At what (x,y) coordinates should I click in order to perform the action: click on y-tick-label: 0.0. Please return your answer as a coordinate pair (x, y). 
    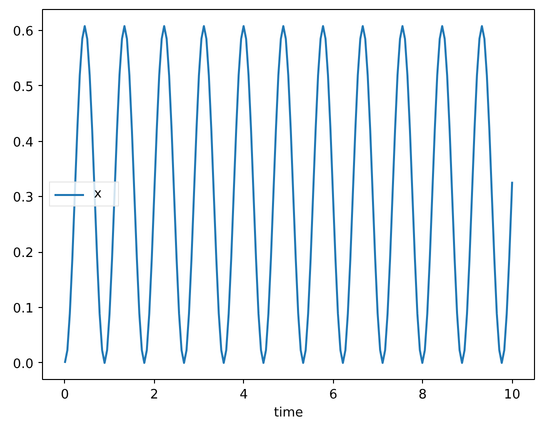
    Looking at the image, I should click on (23, 364).